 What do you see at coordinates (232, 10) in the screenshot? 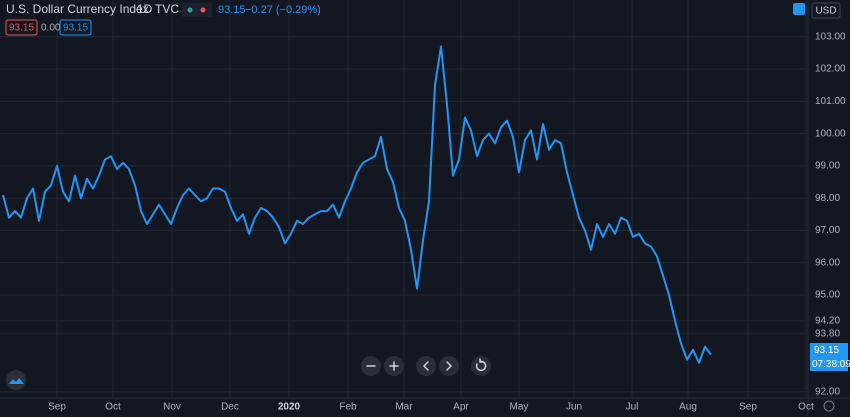
I see `last-price: 93.15` at bounding box center [232, 10].